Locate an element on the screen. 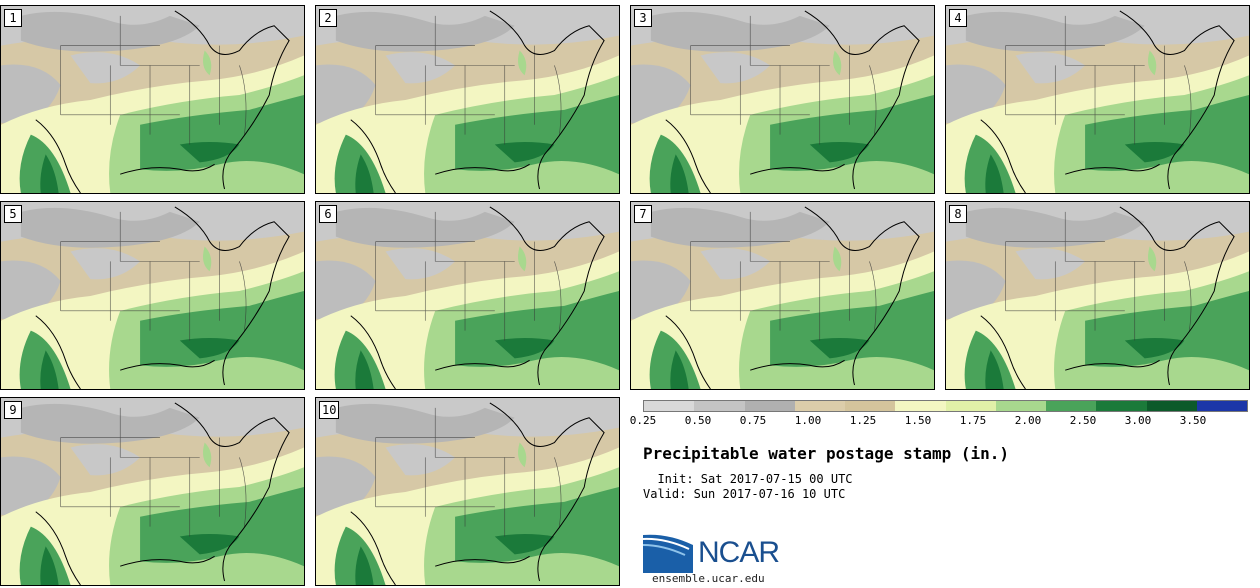  panel-number: 10 is located at coordinates (329, 410).